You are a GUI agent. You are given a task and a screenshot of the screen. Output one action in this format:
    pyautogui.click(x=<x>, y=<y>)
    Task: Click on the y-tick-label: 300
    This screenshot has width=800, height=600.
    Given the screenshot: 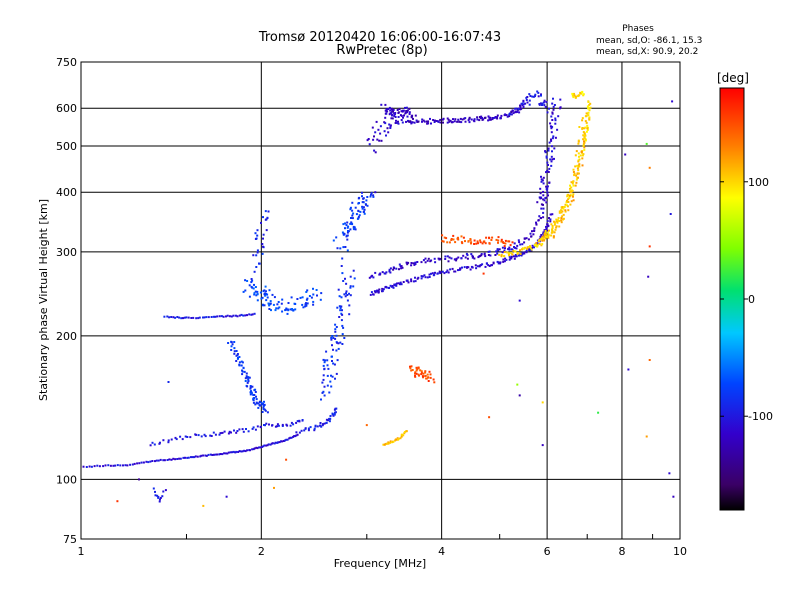 What is the action you would take?
    pyautogui.click(x=66, y=252)
    